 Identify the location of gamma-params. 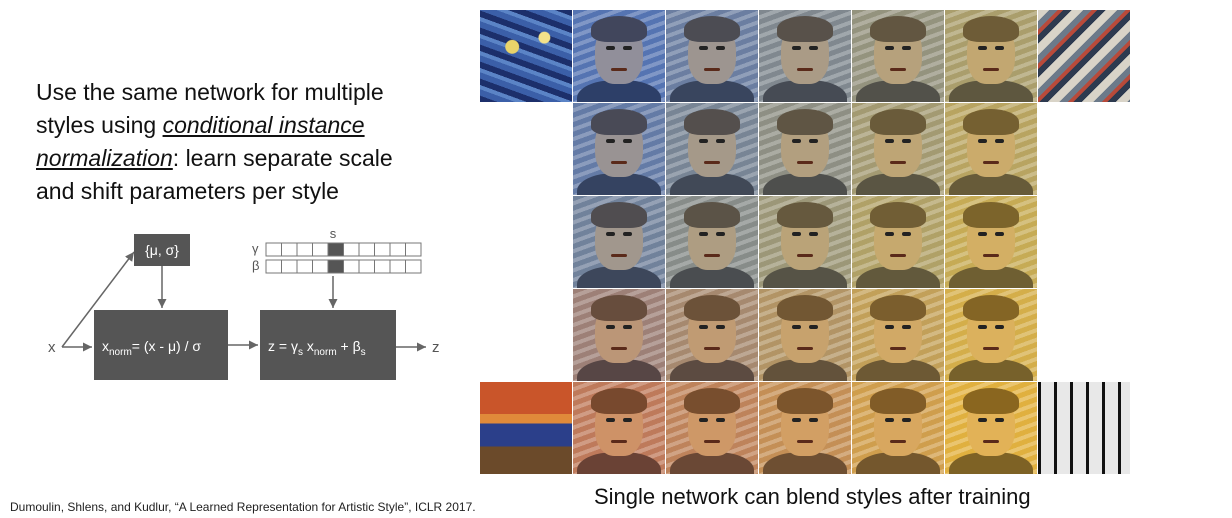
(343, 249).